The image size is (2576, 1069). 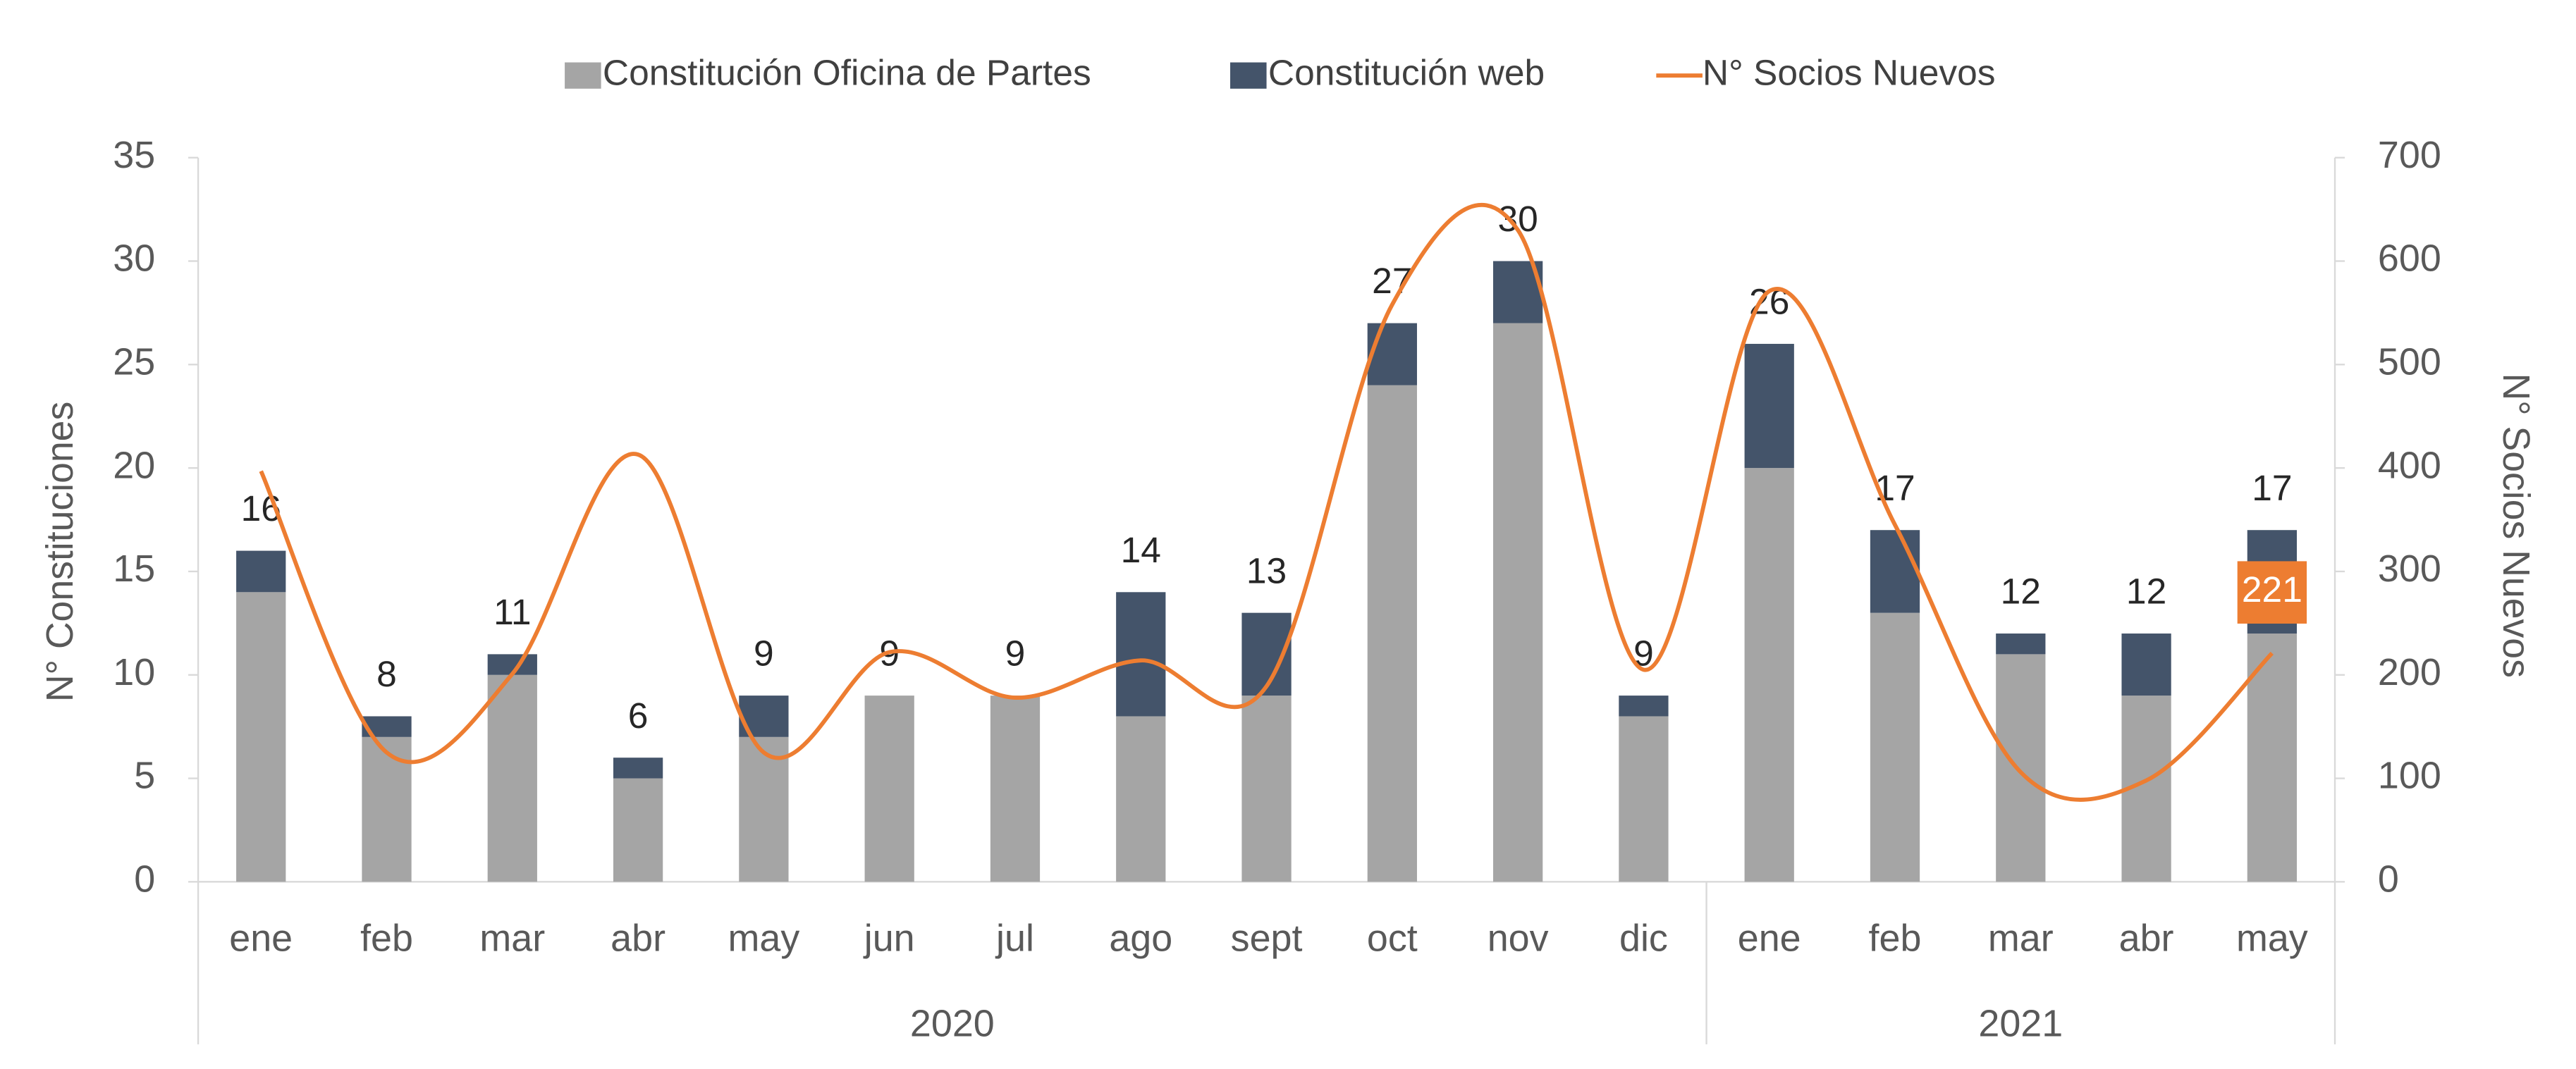 I want to click on y-tick-label: 30, so click(x=134, y=259).